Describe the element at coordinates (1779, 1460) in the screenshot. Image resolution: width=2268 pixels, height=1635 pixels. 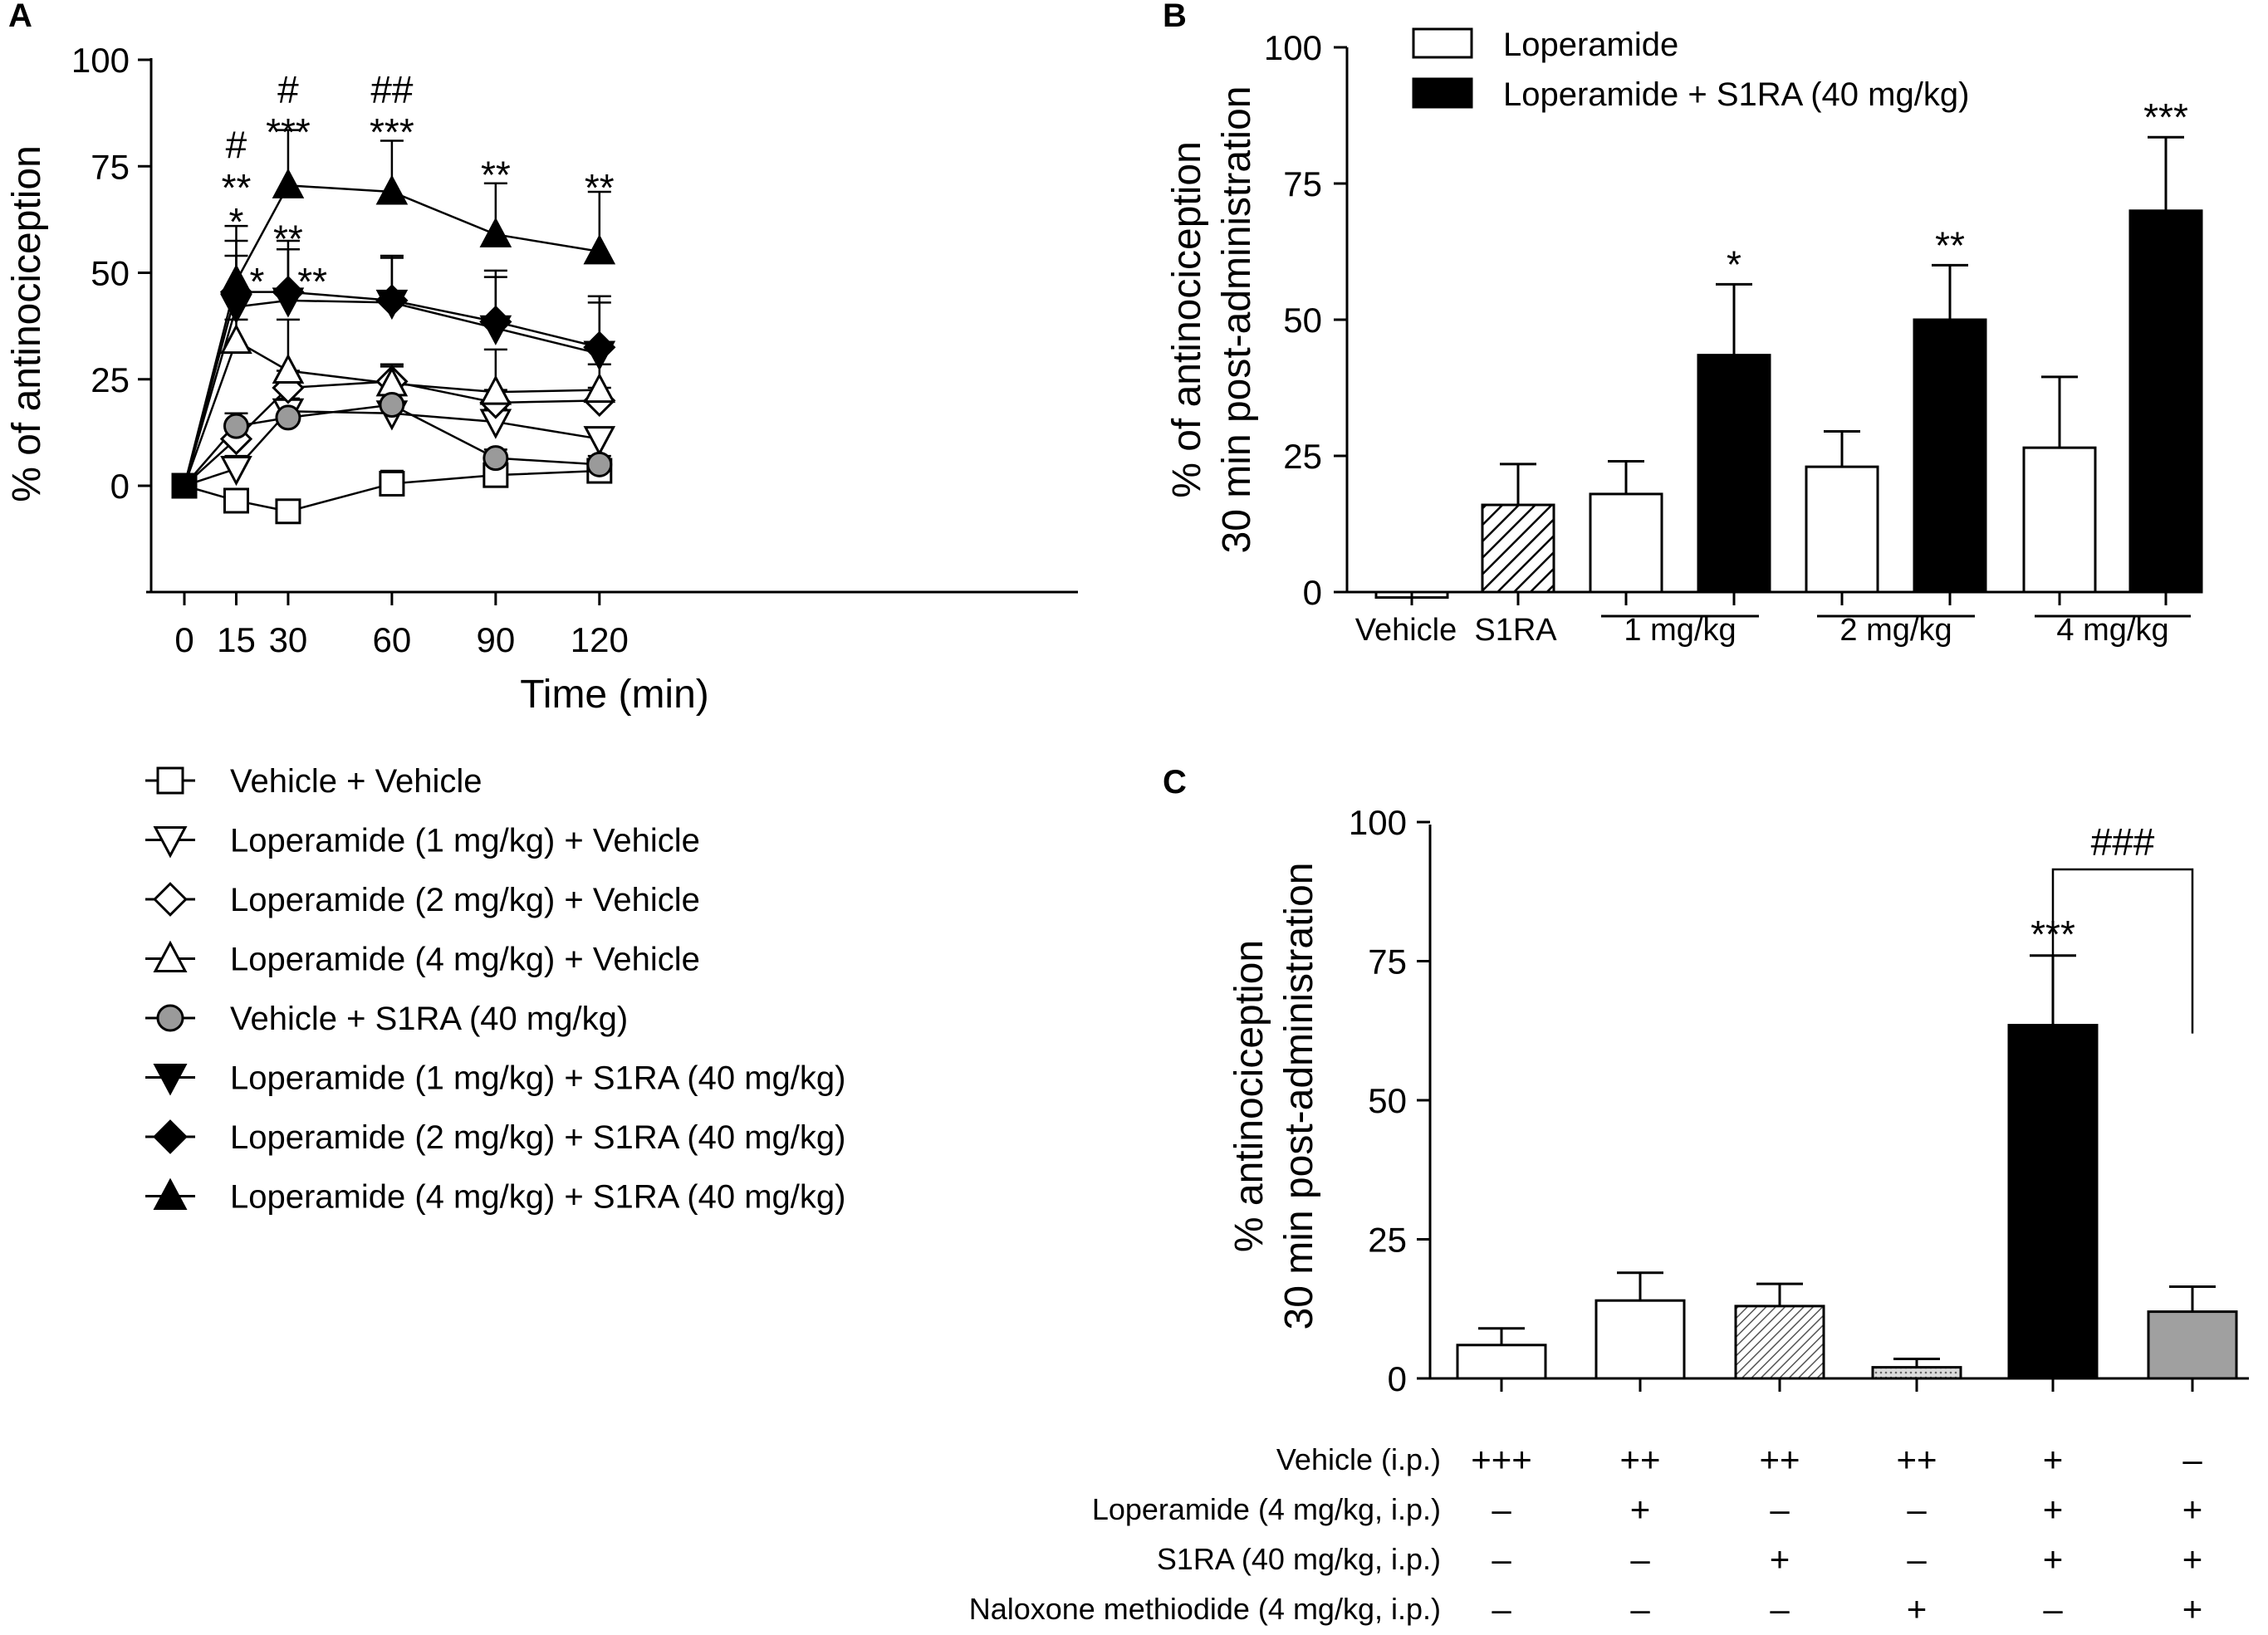
I see `treatment-sign-c: ++` at that location.